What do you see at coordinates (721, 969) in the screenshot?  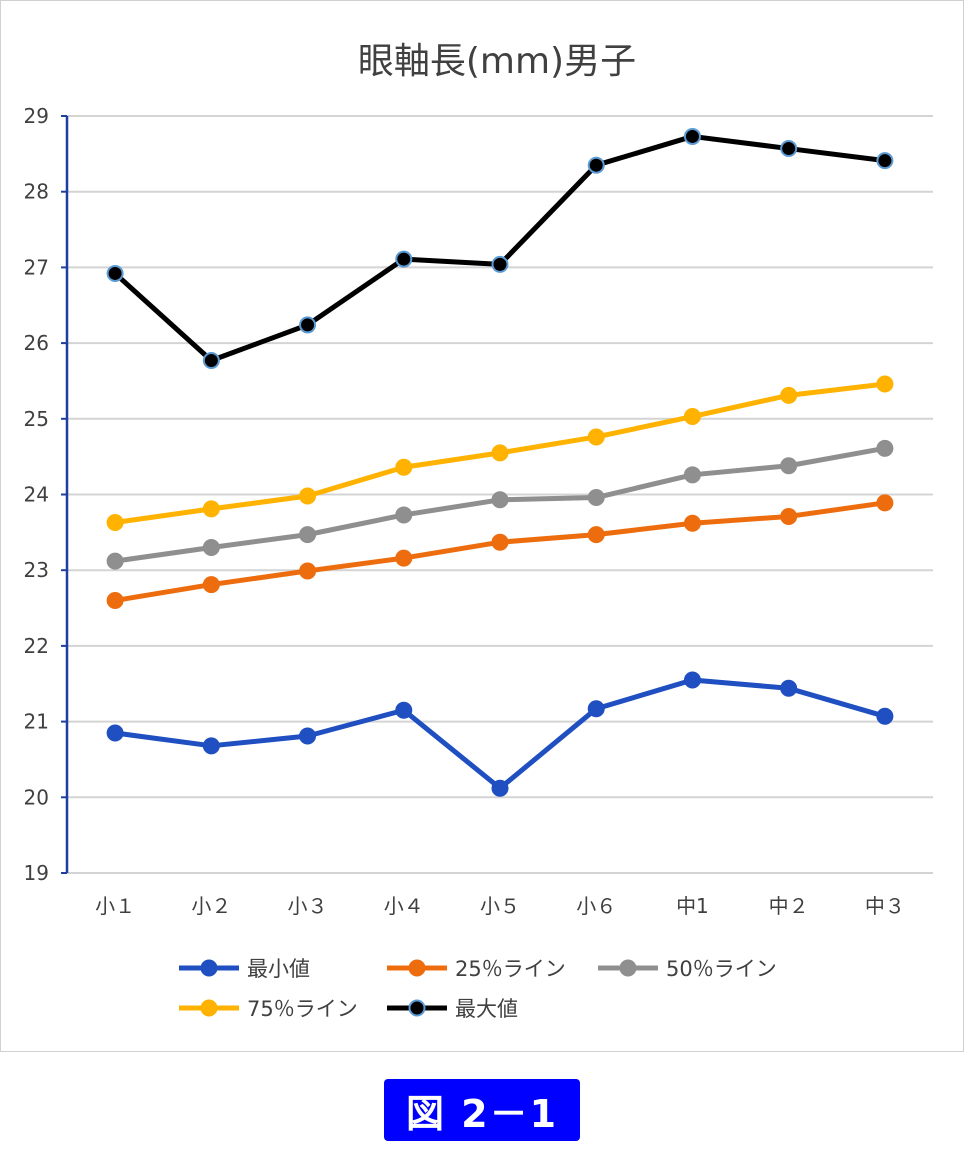 I see `legend-label: 50％ライン` at bounding box center [721, 969].